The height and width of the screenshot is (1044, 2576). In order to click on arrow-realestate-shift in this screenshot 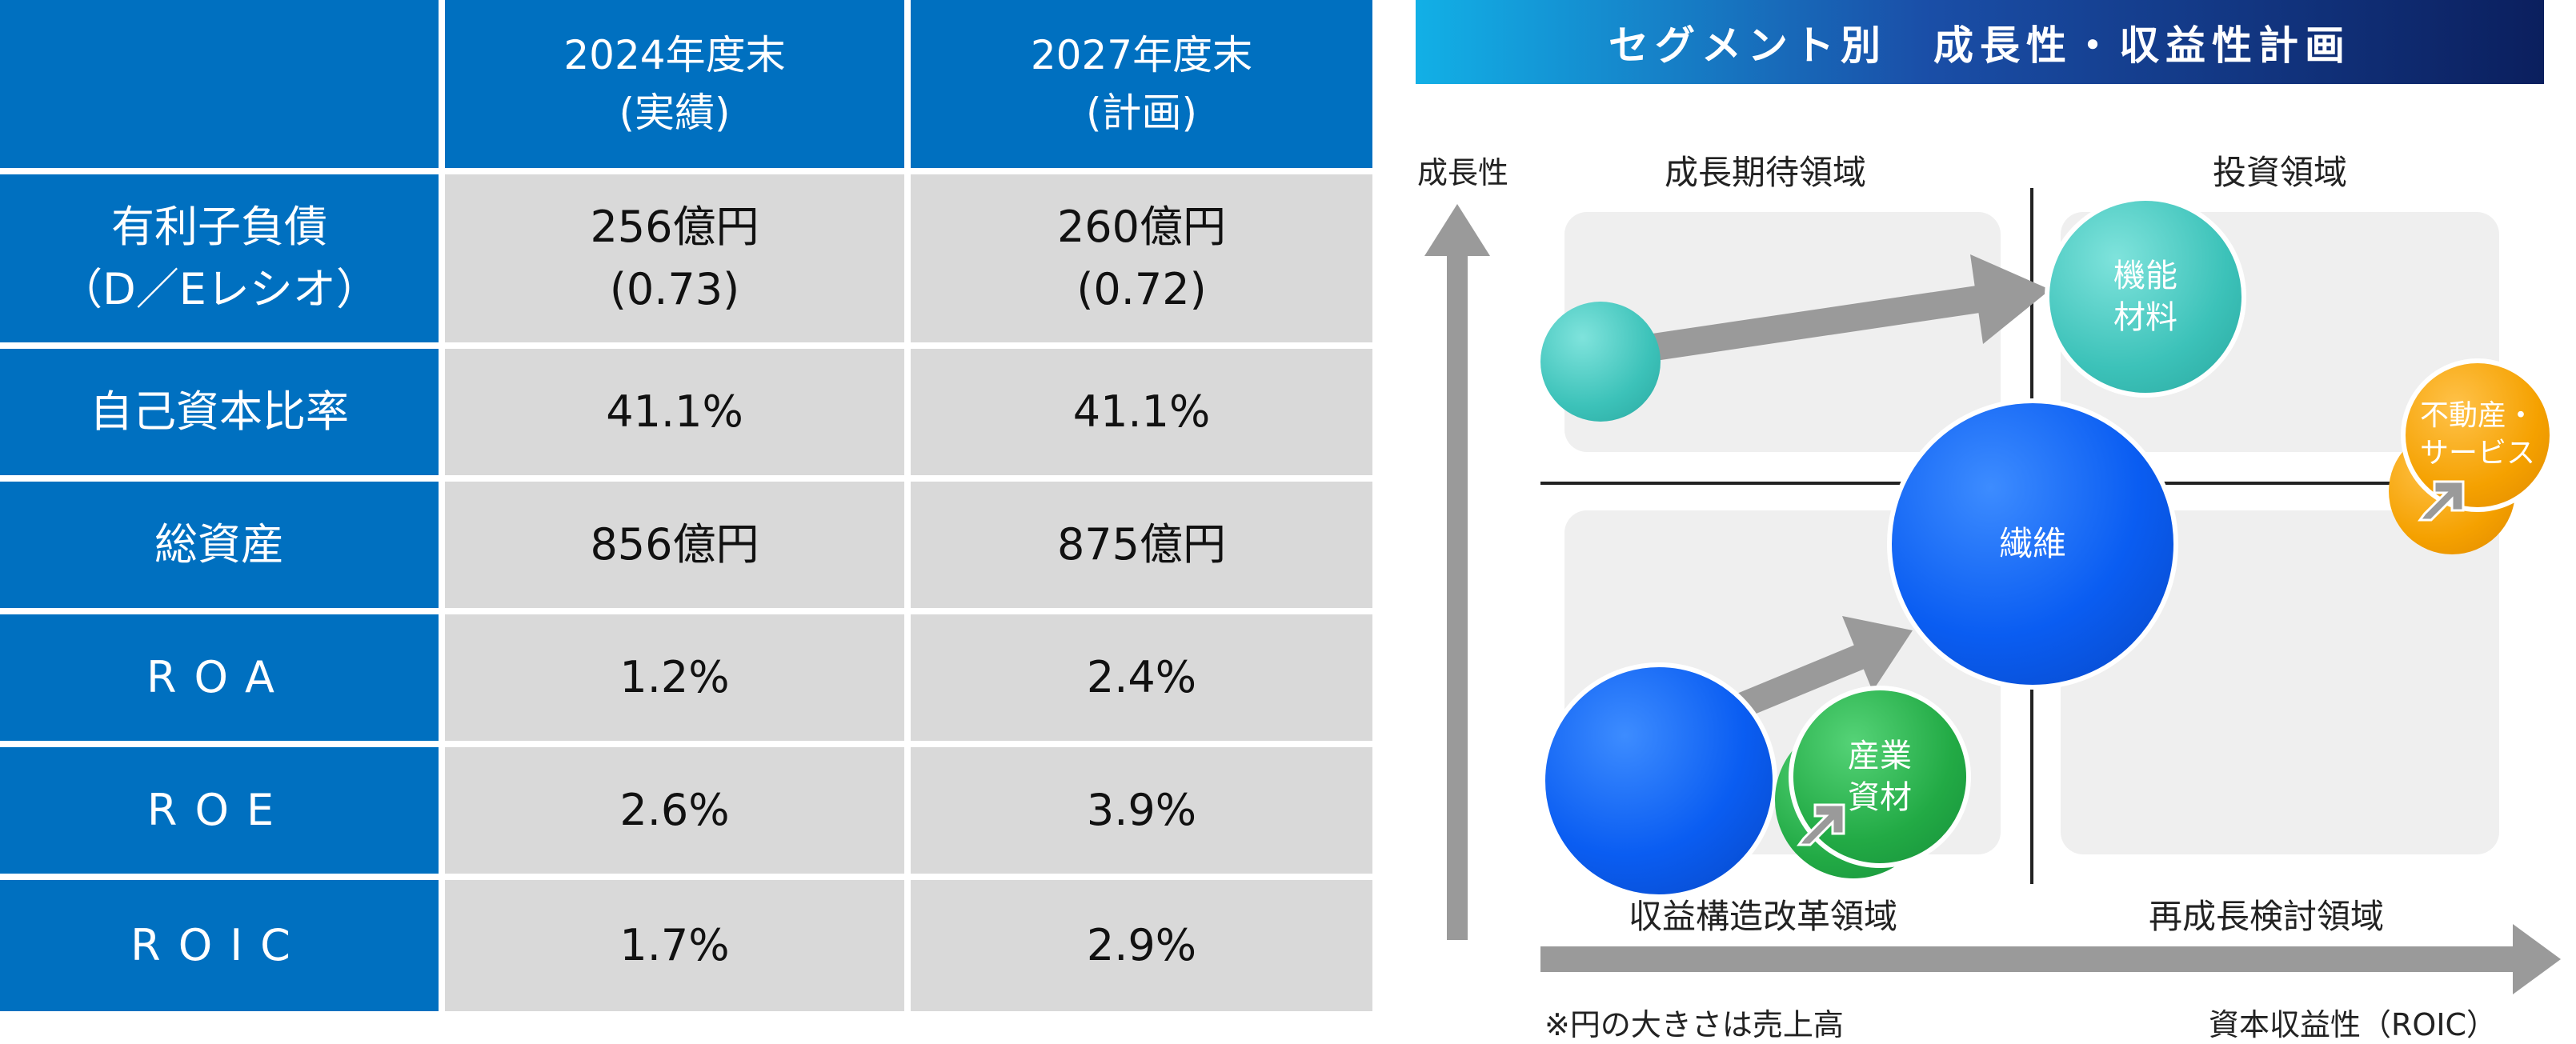, I will do `click(2441, 501)`.